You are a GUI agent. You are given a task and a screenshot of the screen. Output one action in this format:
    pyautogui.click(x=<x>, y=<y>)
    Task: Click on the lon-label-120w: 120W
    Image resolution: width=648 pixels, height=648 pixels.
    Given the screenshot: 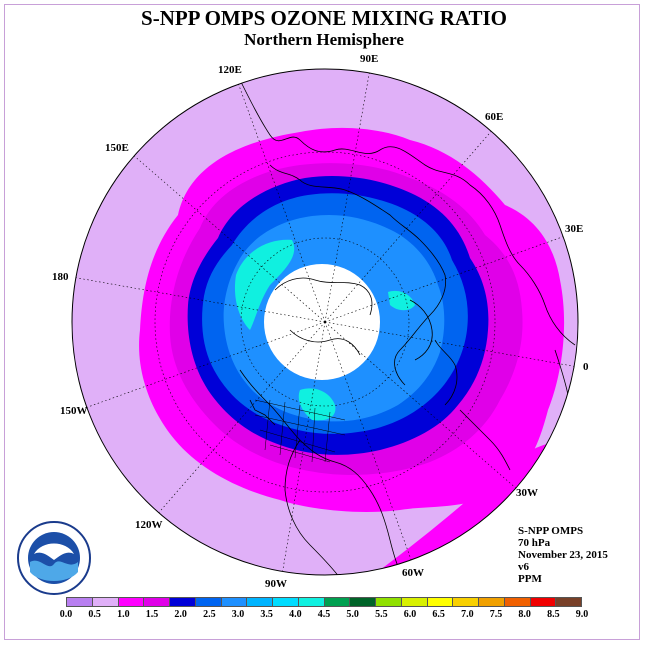 What is the action you would take?
    pyautogui.click(x=149, y=525)
    